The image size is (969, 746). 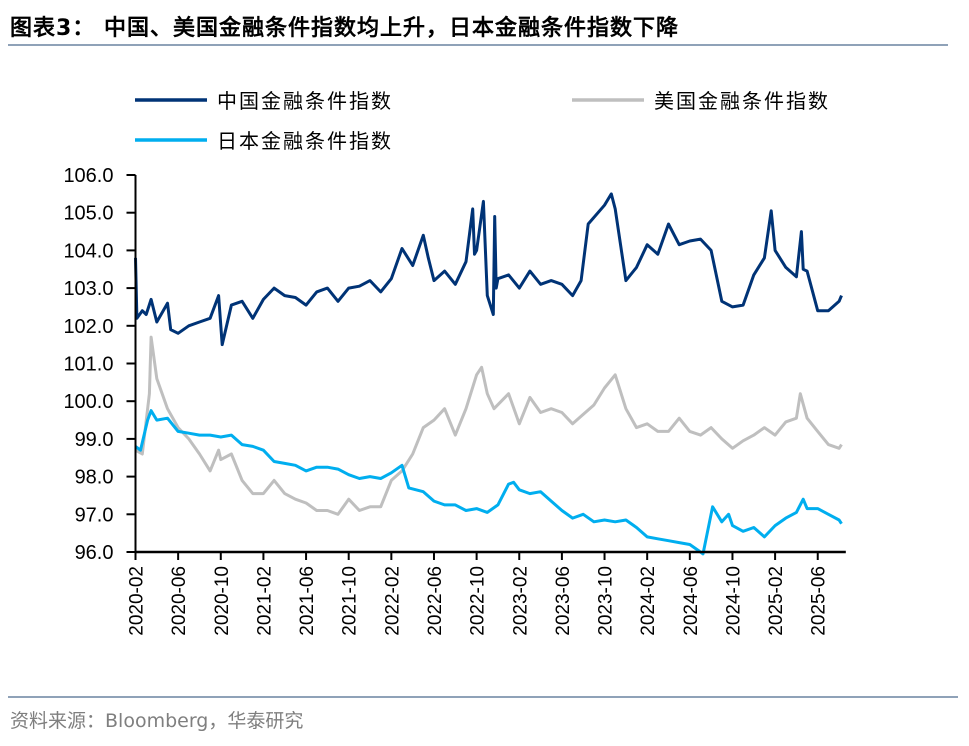 What do you see at coordinates (305, 101) in the screenshot?
I see `legend-label-0: 中国金融条件指数` at bounding box center [305, 101].